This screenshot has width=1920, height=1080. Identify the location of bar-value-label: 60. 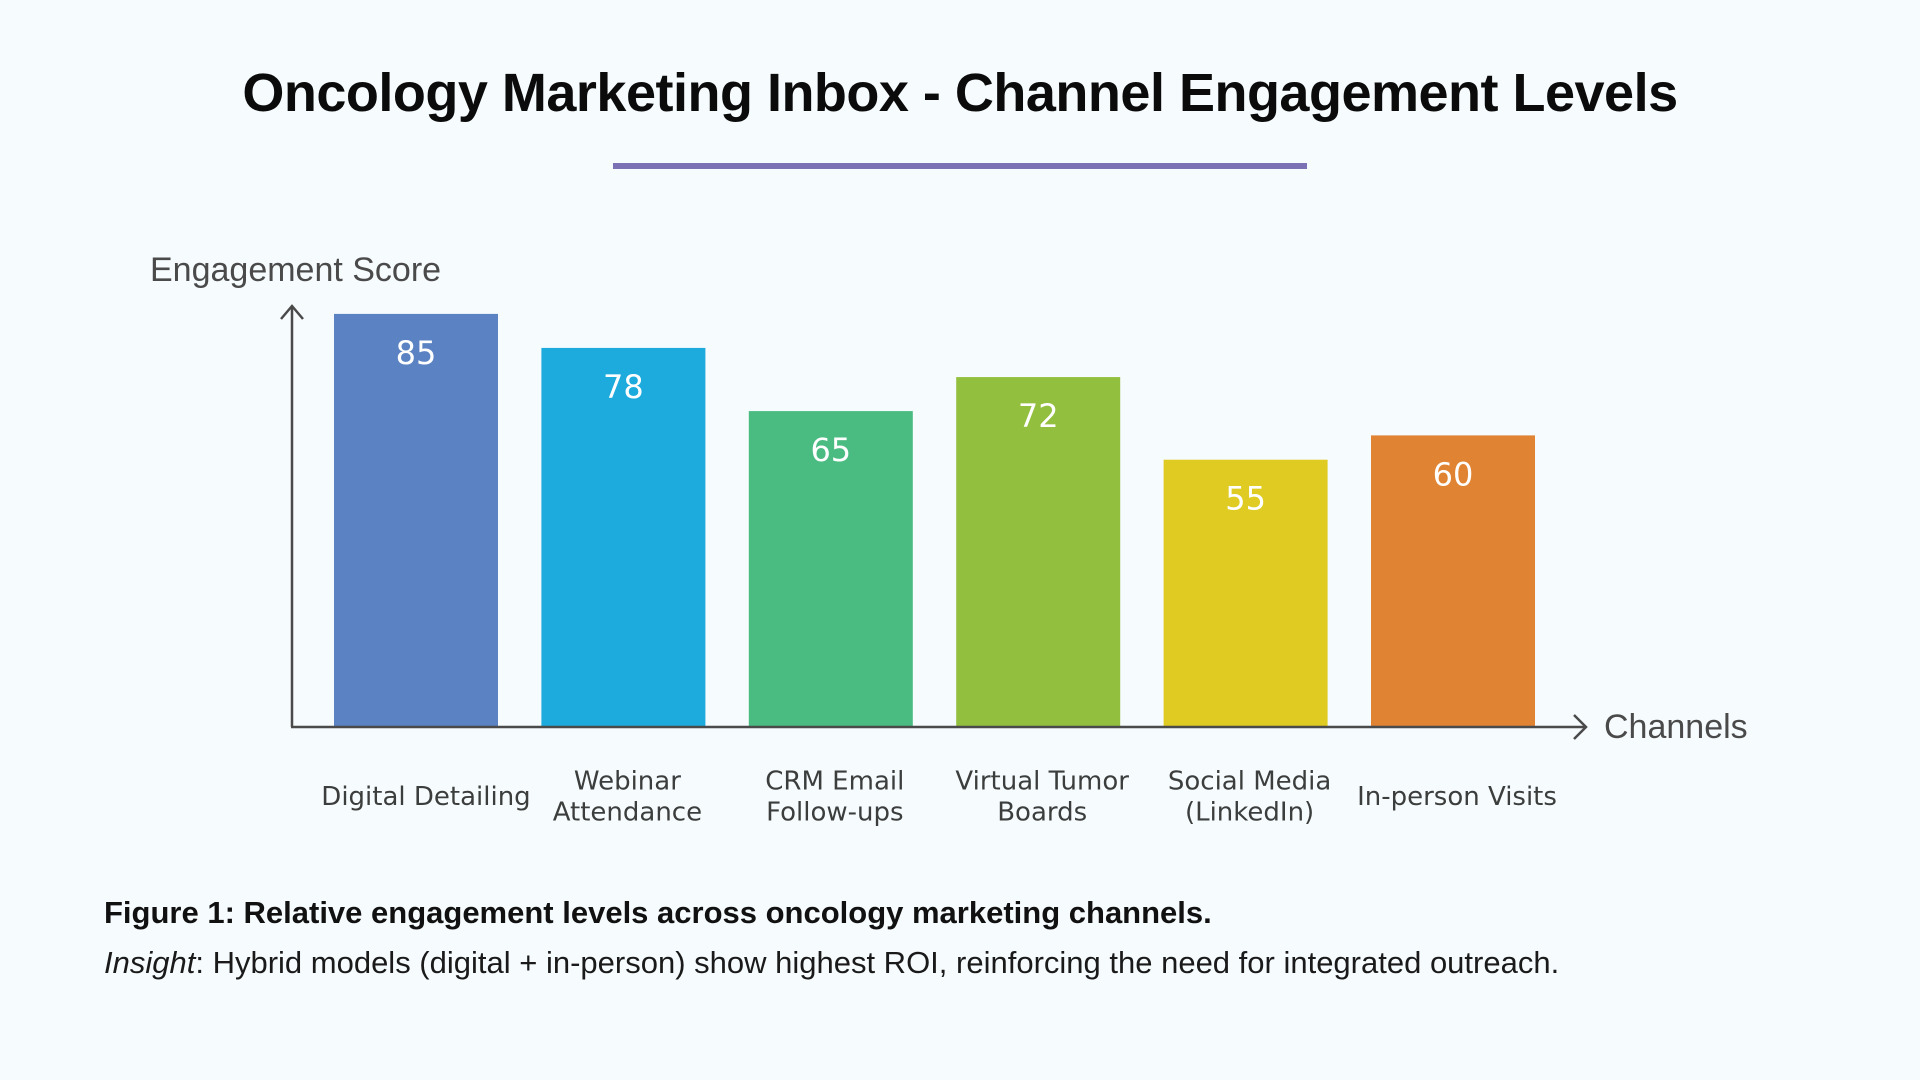
(1453, 474).